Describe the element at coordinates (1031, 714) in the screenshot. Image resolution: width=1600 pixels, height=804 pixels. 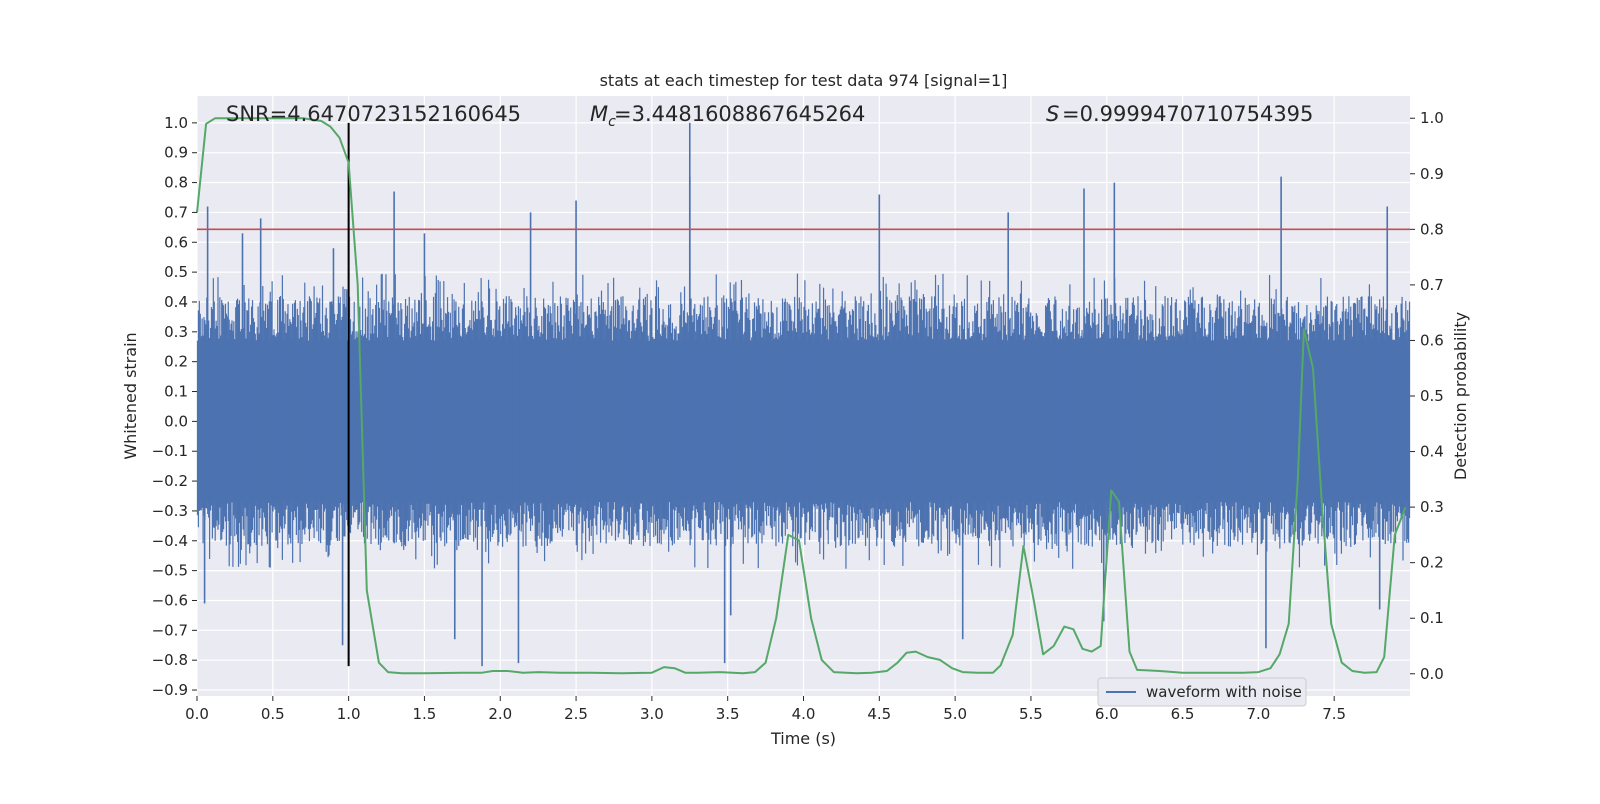
I see `x-tick-label: 5.5` at that location.